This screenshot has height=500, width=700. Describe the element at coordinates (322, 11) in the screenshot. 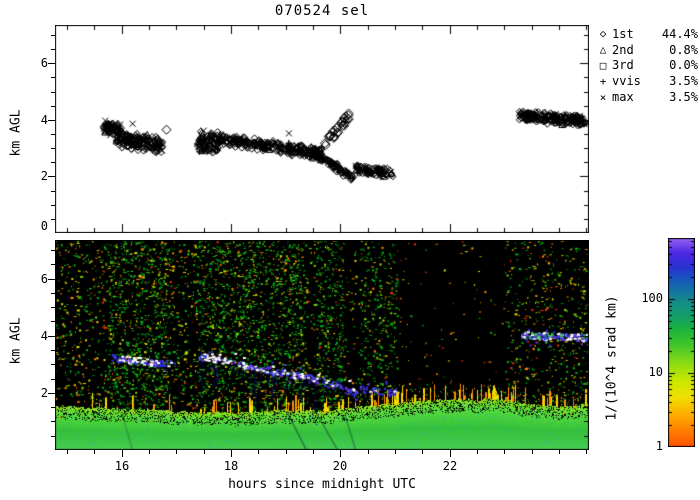

I see `page-title: 070524 sel` at that location.